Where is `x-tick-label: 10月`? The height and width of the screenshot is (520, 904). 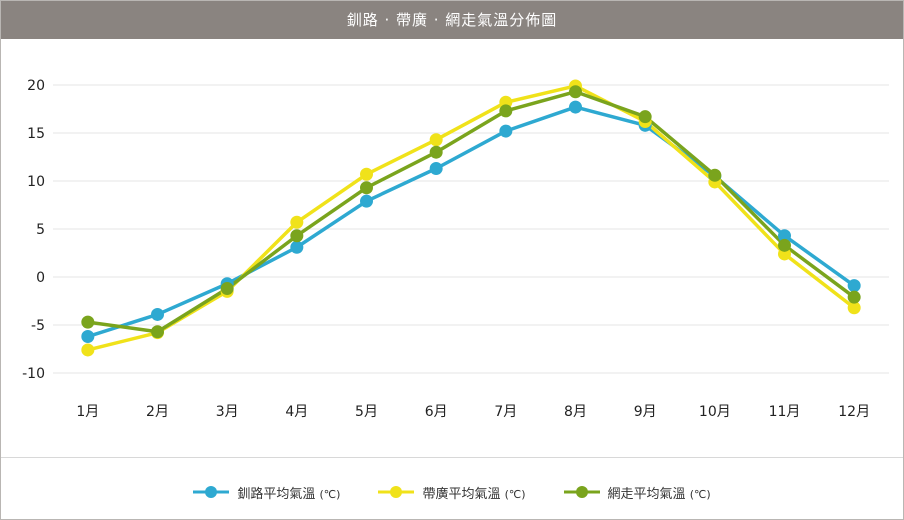 x-tick-label: 10月 is located at coordinates (715, 412).